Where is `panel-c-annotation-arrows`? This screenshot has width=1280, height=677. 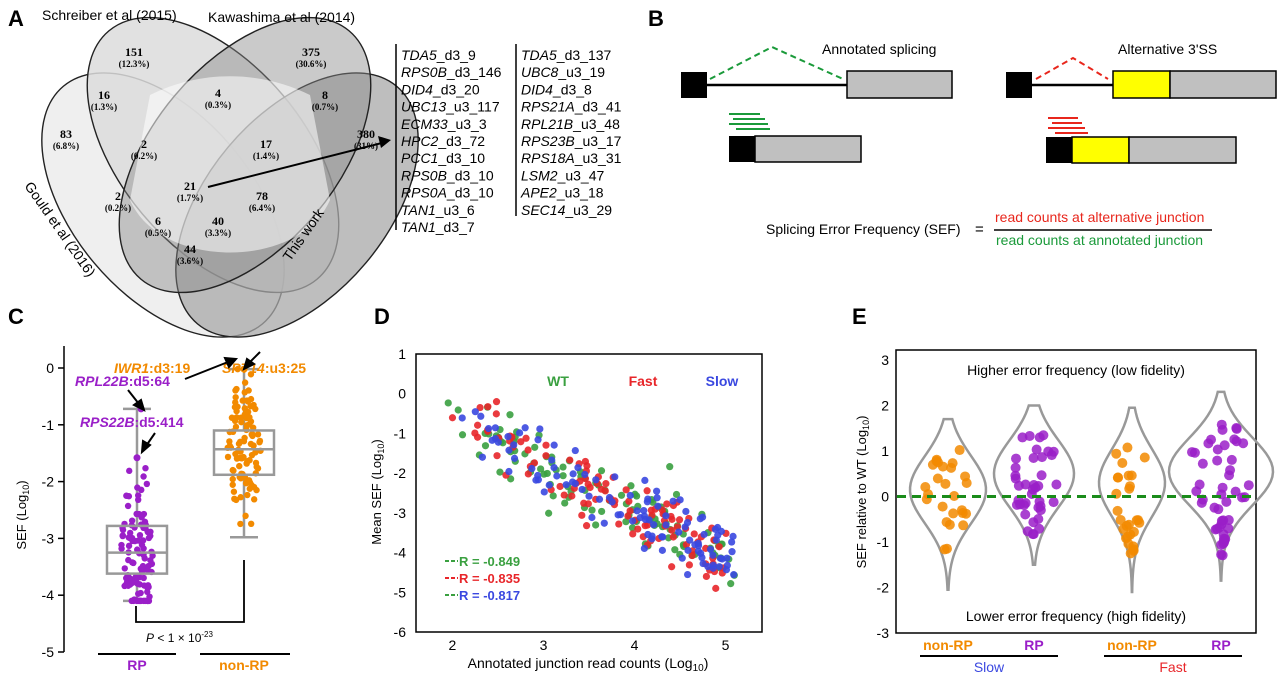
panel-c-annotation-arrows is located at coordinates (194, 403).